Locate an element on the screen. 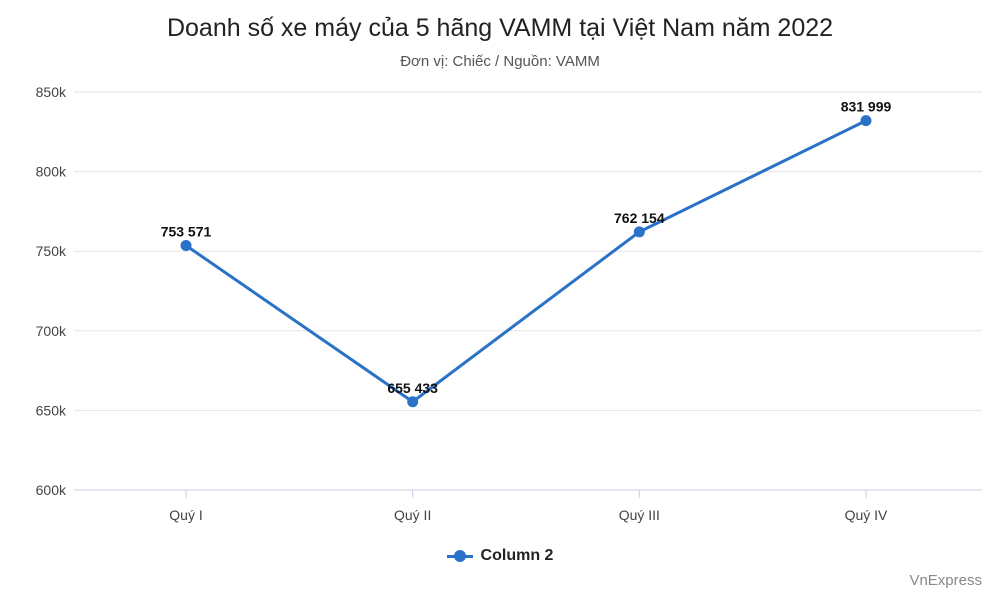  y-tick-label: 800k is located at coordinates (51, 172).